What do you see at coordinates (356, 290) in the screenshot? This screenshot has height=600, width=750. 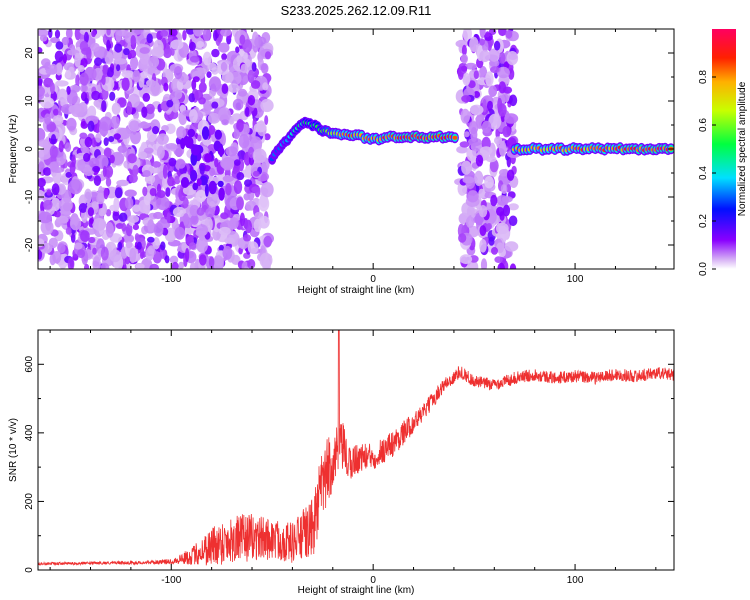 I see `spectrogram-x-label: Height of straight line (km)` at bounding box center [356, 290].